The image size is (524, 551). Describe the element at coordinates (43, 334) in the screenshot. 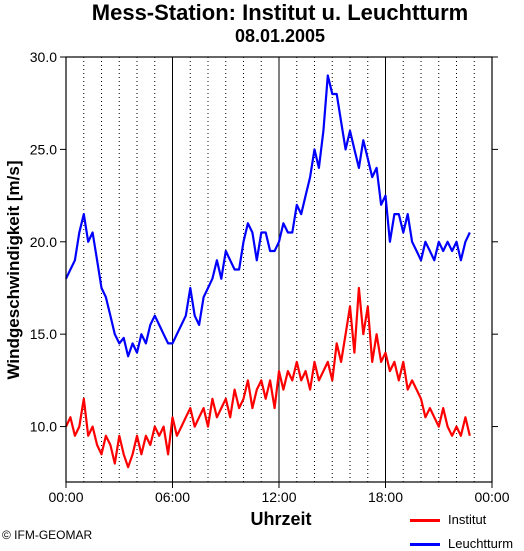

I see `y-tick-label: 15.0` at that location.